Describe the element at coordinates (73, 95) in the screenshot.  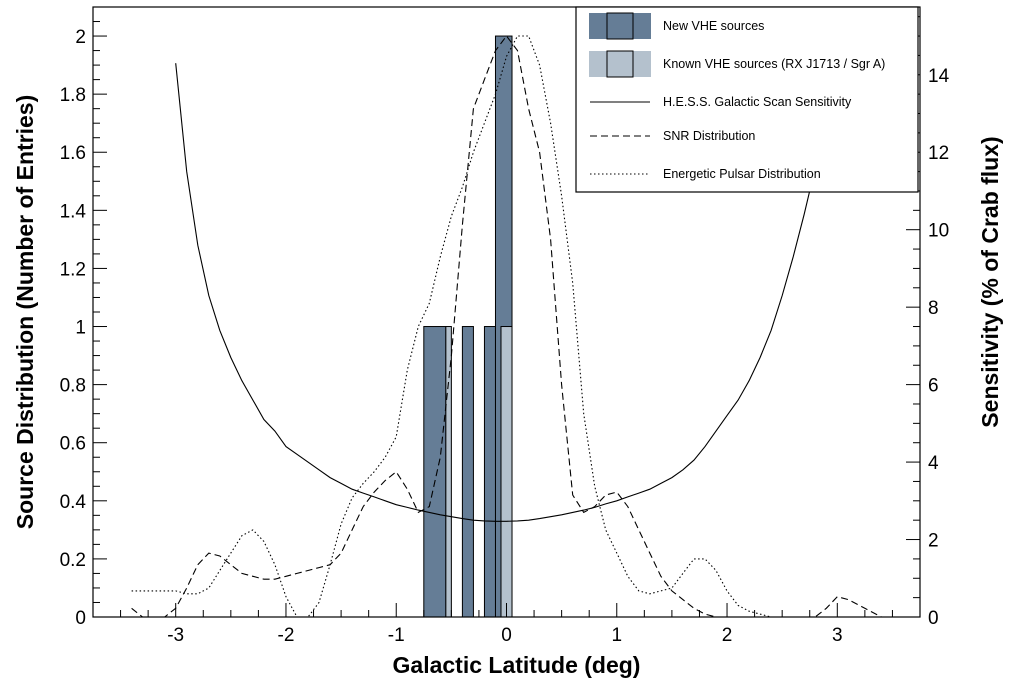
I see `y-tick-label: 1.8` at that location.